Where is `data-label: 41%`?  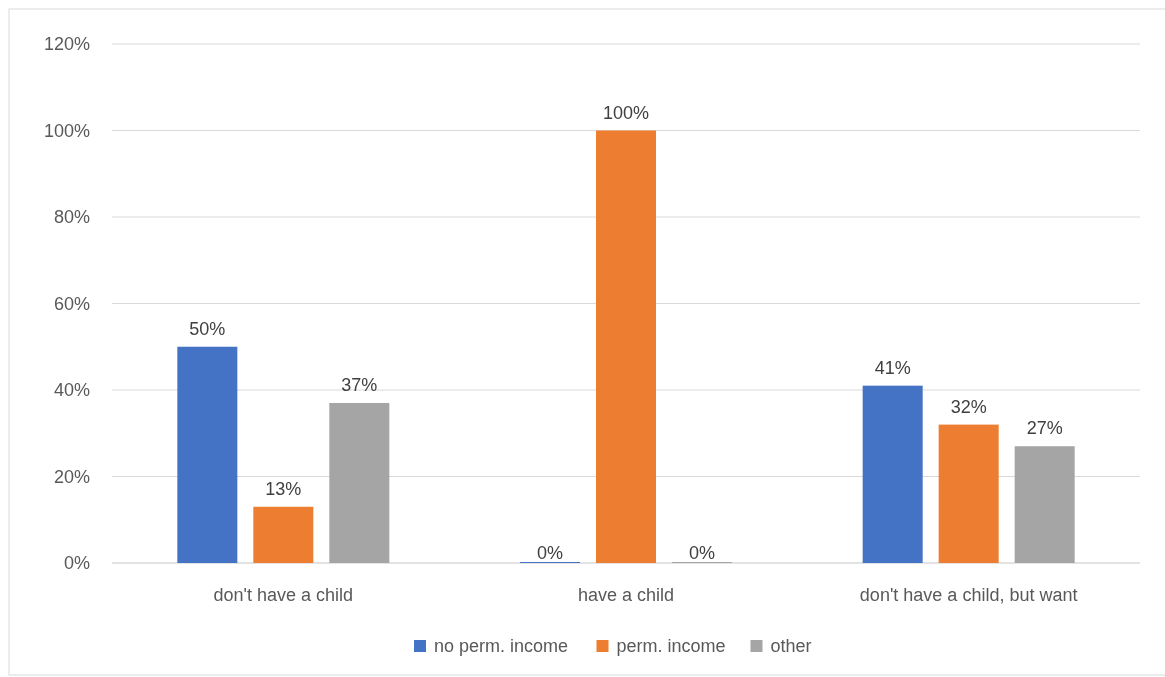
data-label: 41% is located at coordinates (892, 367).